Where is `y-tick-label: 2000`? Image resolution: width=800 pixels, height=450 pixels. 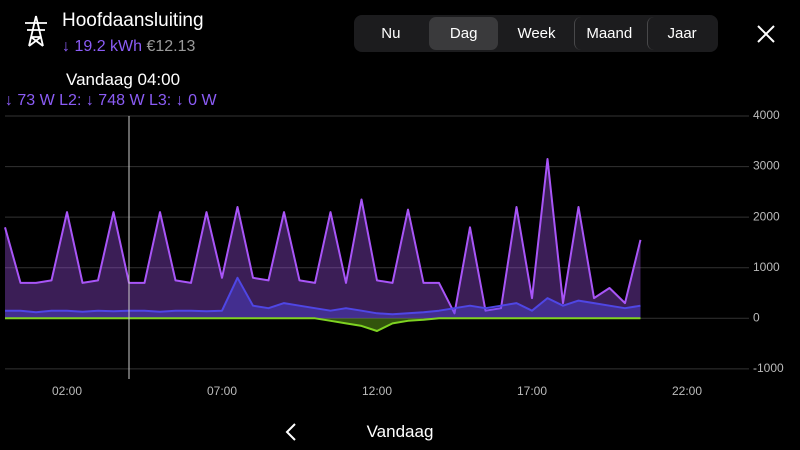
y-tick-label: 2000 is located at coordinates (766, 216).